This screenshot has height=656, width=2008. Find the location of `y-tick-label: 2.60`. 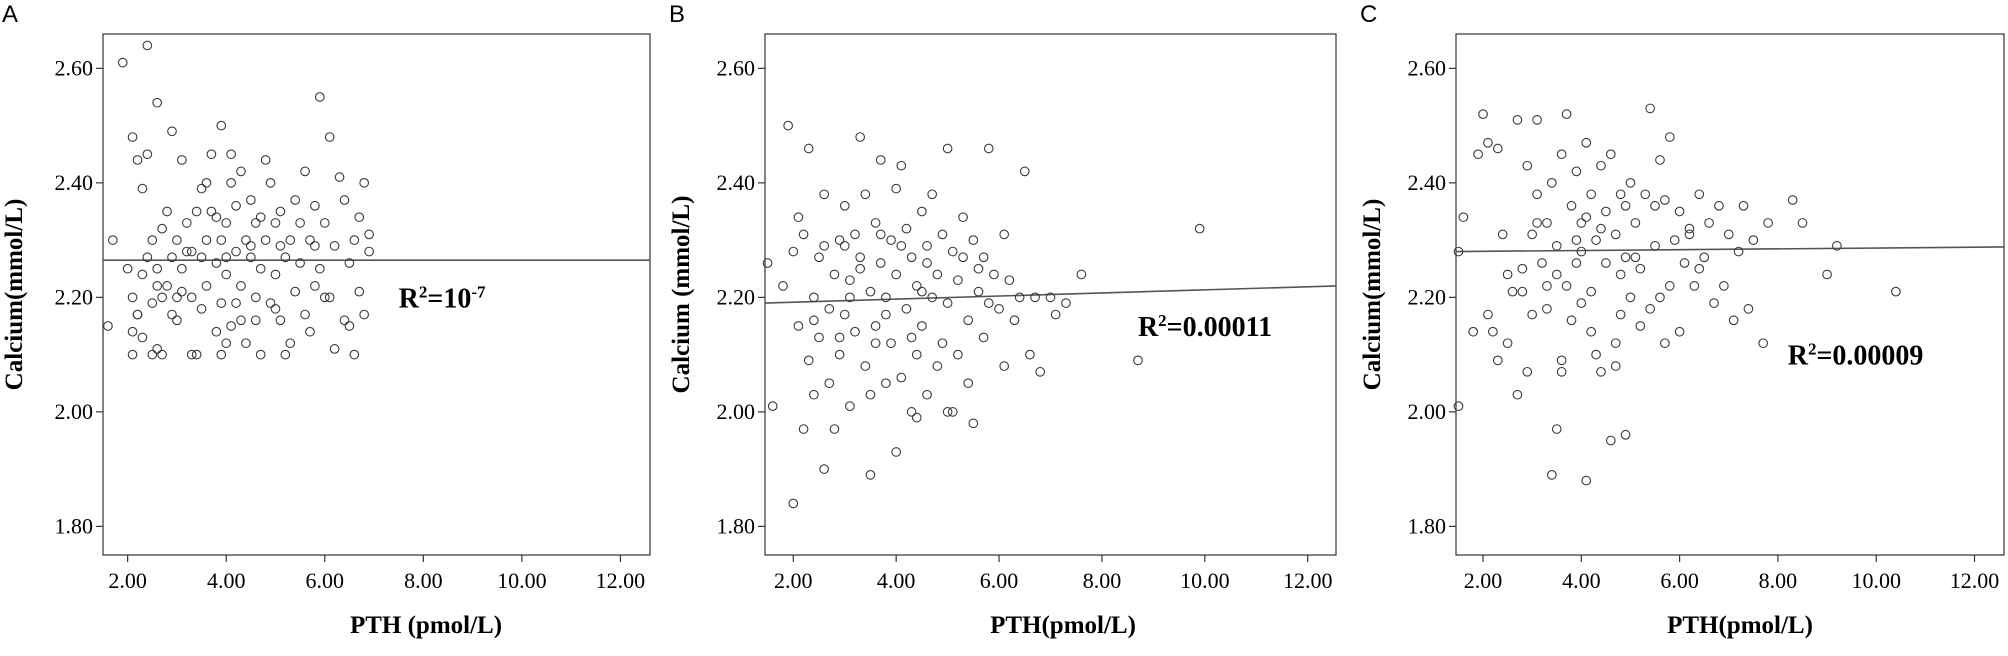

y-tick-label: 2.60 is located at coordinates (1427, 67).